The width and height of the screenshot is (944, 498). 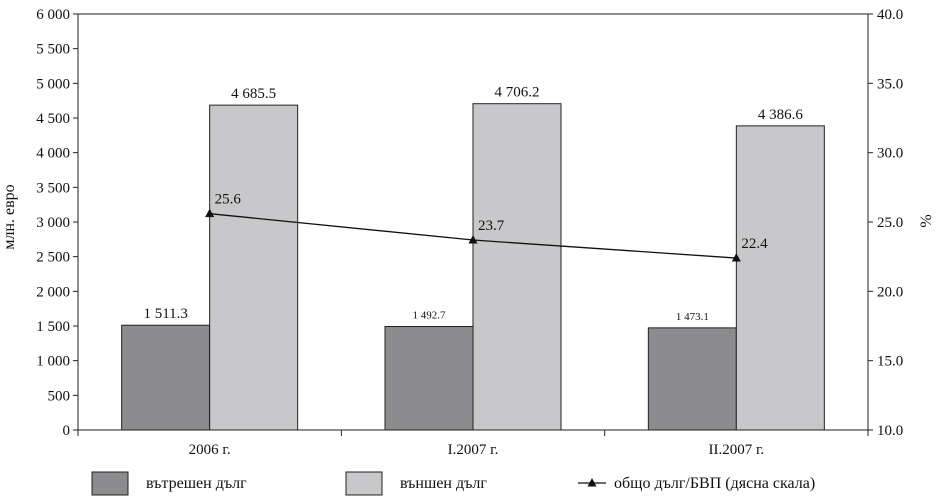 I want to click on y2-tick-label: 30.0, so click(x=890, y=154).